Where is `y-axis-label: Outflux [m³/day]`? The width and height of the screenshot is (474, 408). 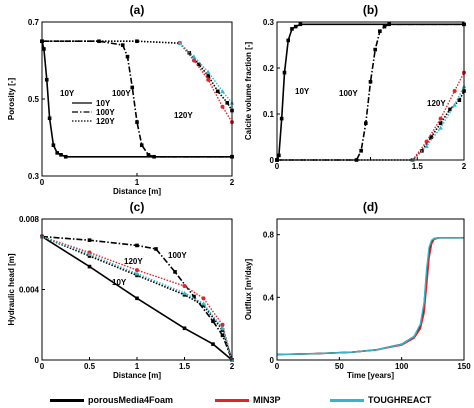
y-axis-label: Outflux [m³/day] is located at coordinates (248, 290).